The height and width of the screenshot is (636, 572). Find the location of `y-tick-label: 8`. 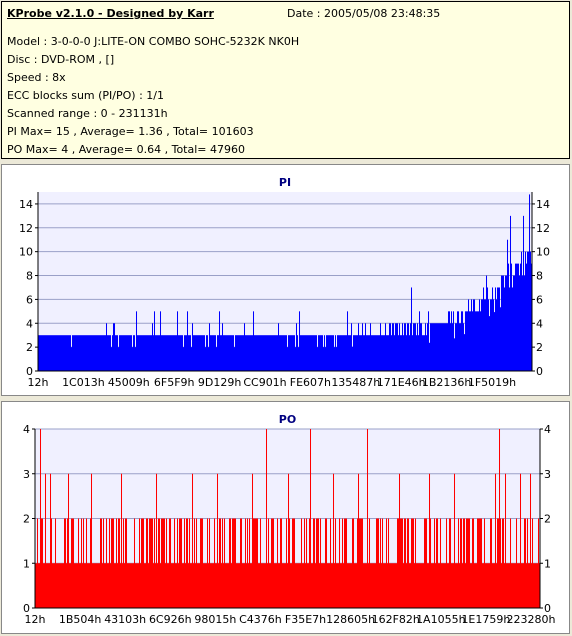

y-tick-label: 8 is located at coordinates (29, 276).